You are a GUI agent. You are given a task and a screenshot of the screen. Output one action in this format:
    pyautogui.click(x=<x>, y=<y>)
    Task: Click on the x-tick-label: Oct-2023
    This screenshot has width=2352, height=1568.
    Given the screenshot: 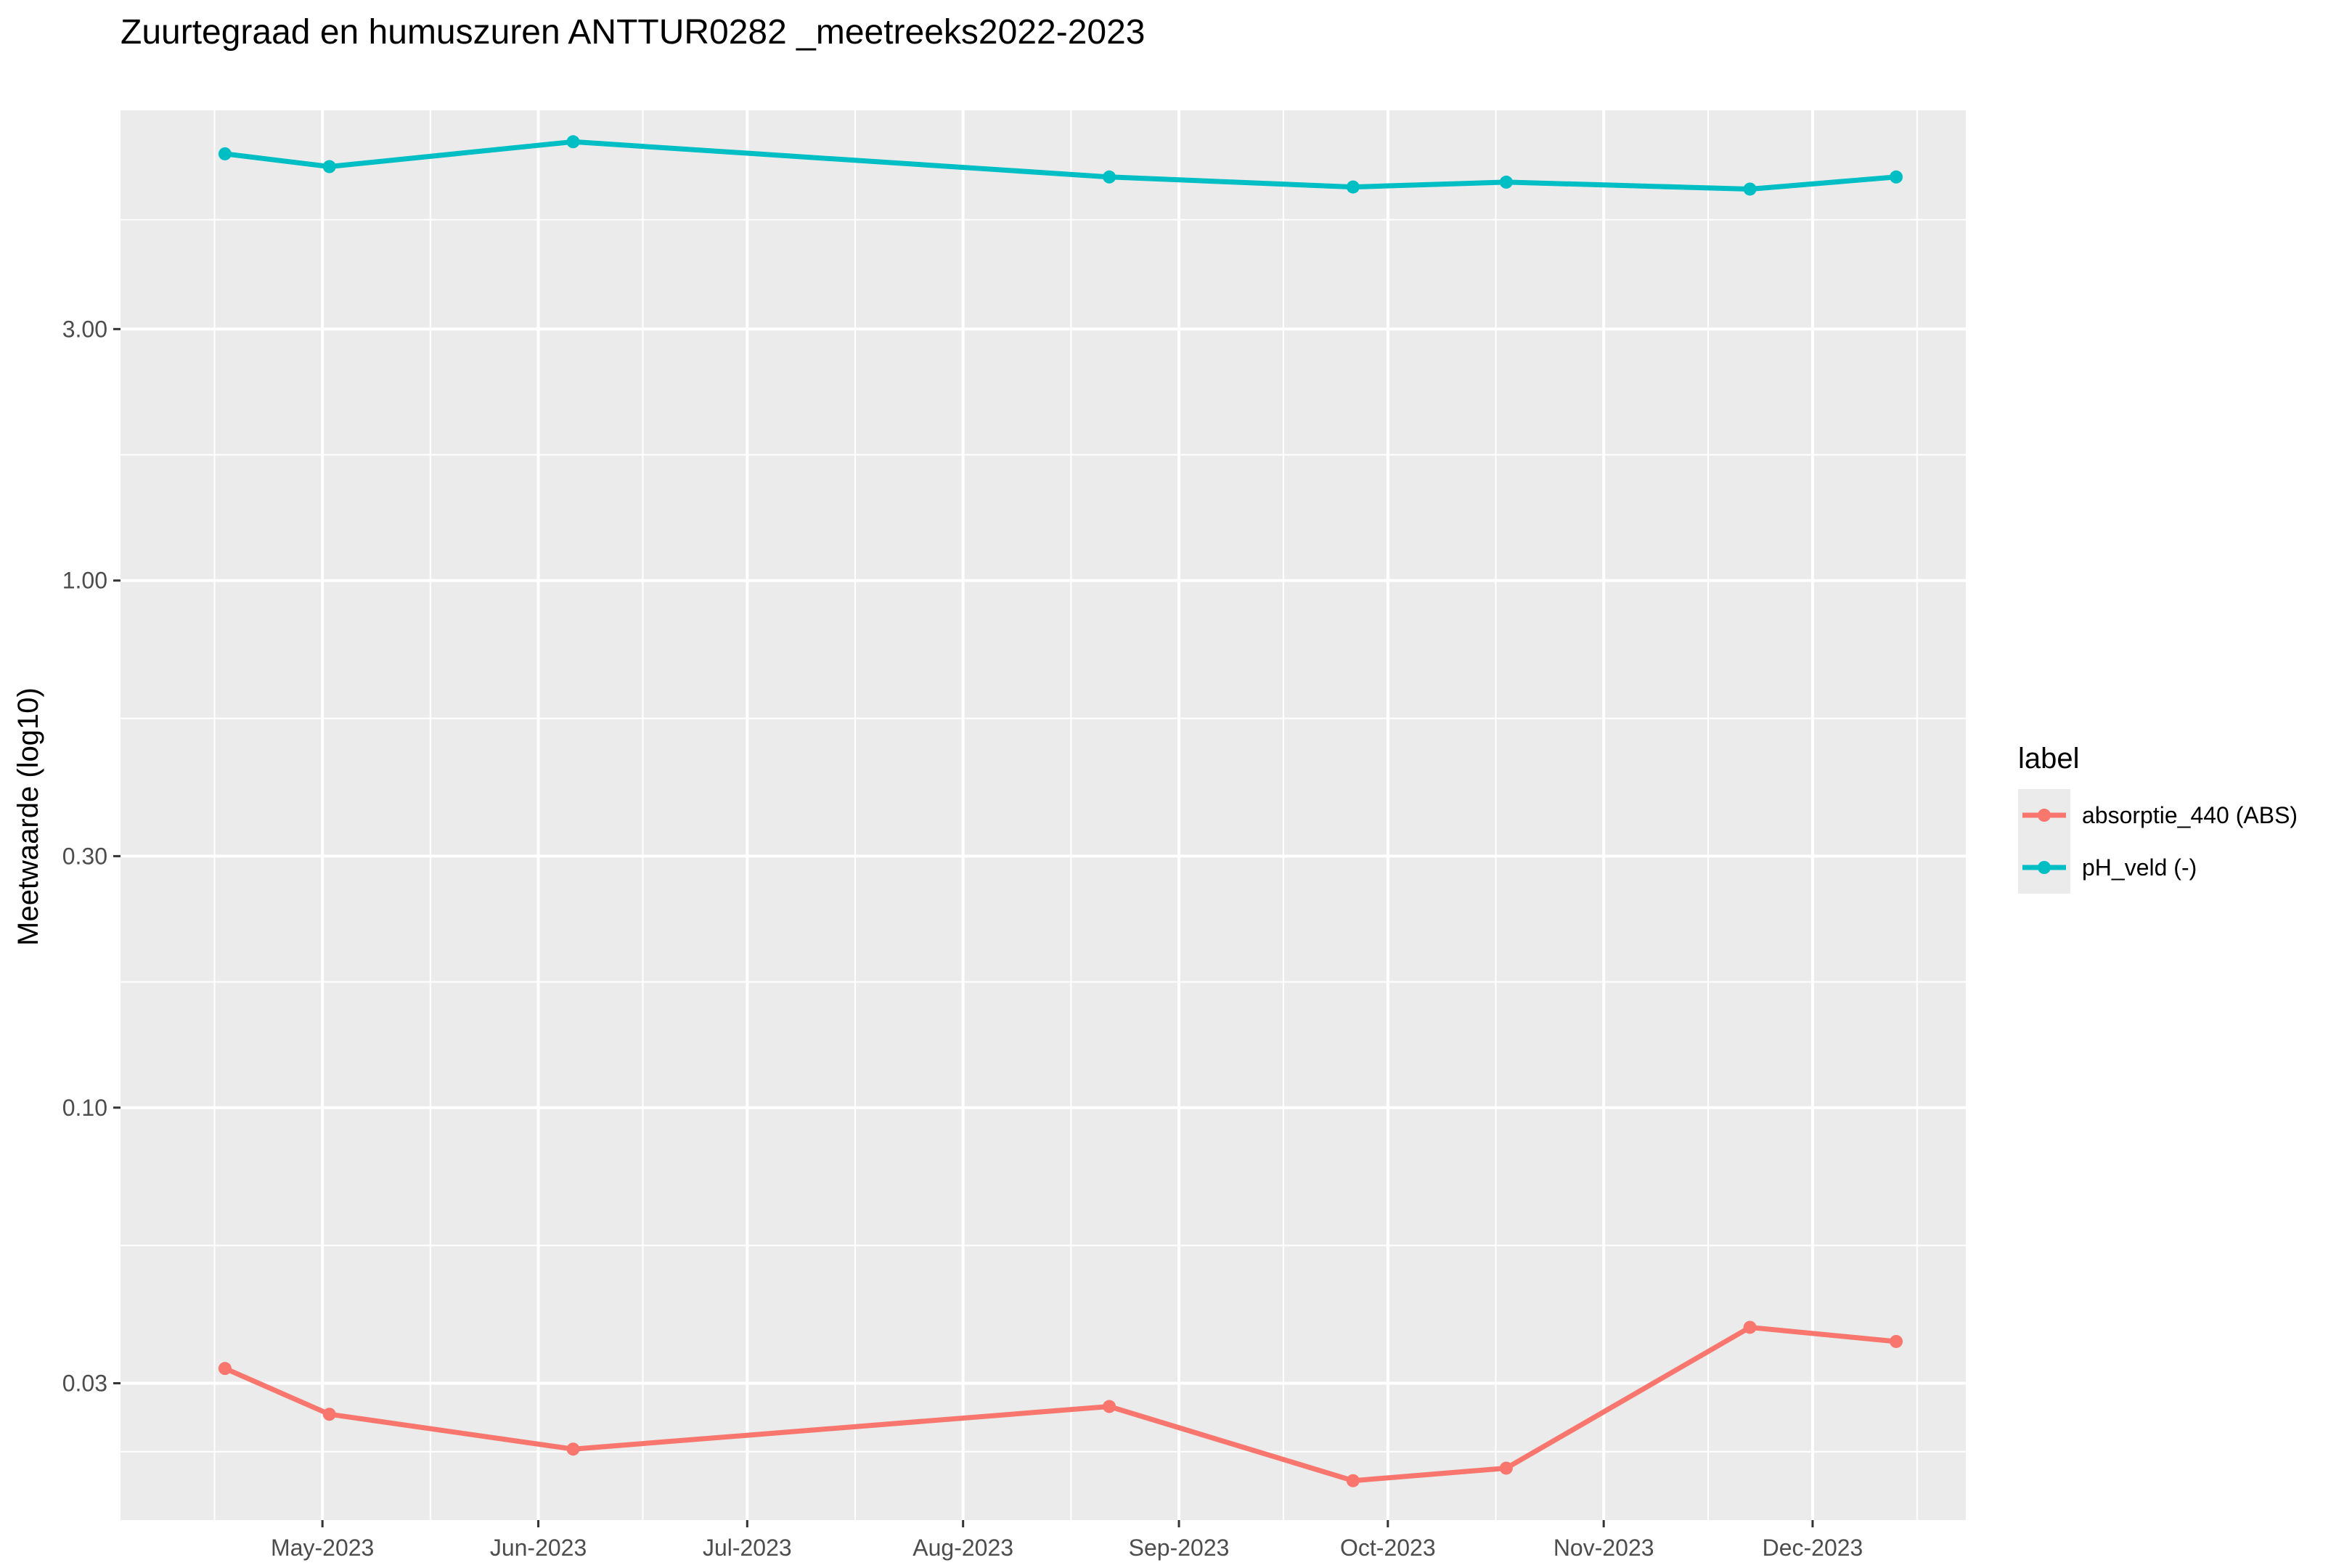 What is the action you would take?
    pyautogui.click(x=1388, y=1548)
    